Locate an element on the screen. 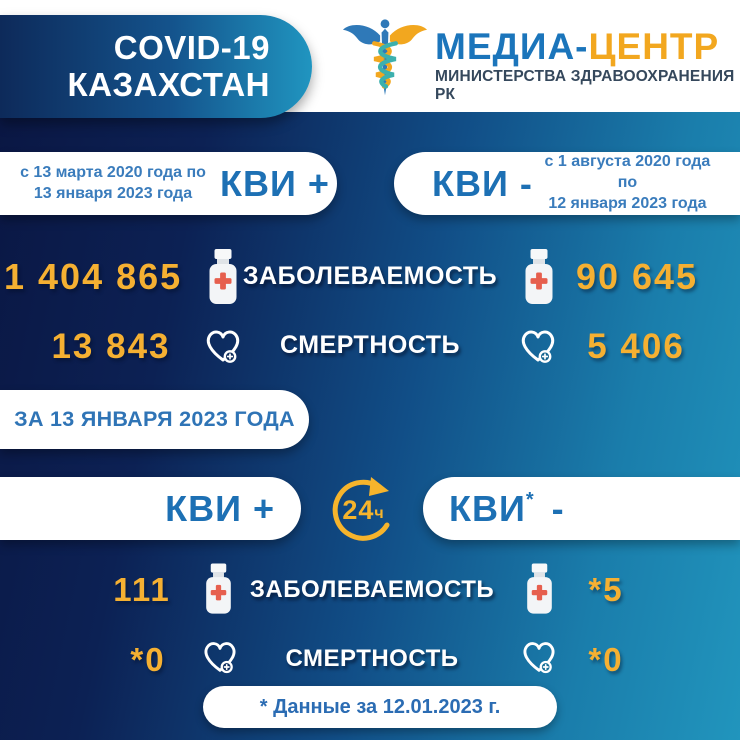 This screenshot has height=740, width=740. kvi-plus-period-line2: 13 января 2023 года is located at coordinates (113, 193).